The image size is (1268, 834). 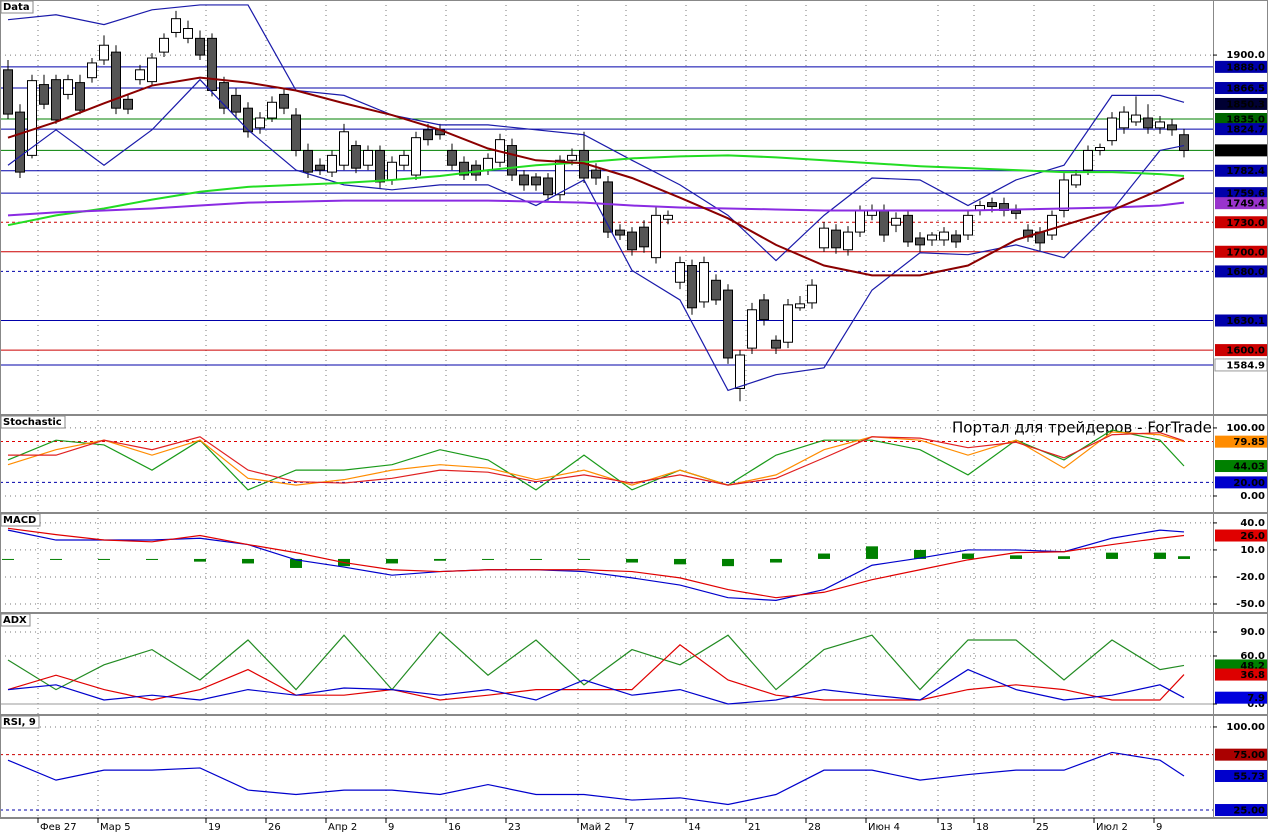 What do you see at coordinates (1252, 523) in the screenshot?
I see `y-tick-label: 40.0` at bounding box center [1252, 523].